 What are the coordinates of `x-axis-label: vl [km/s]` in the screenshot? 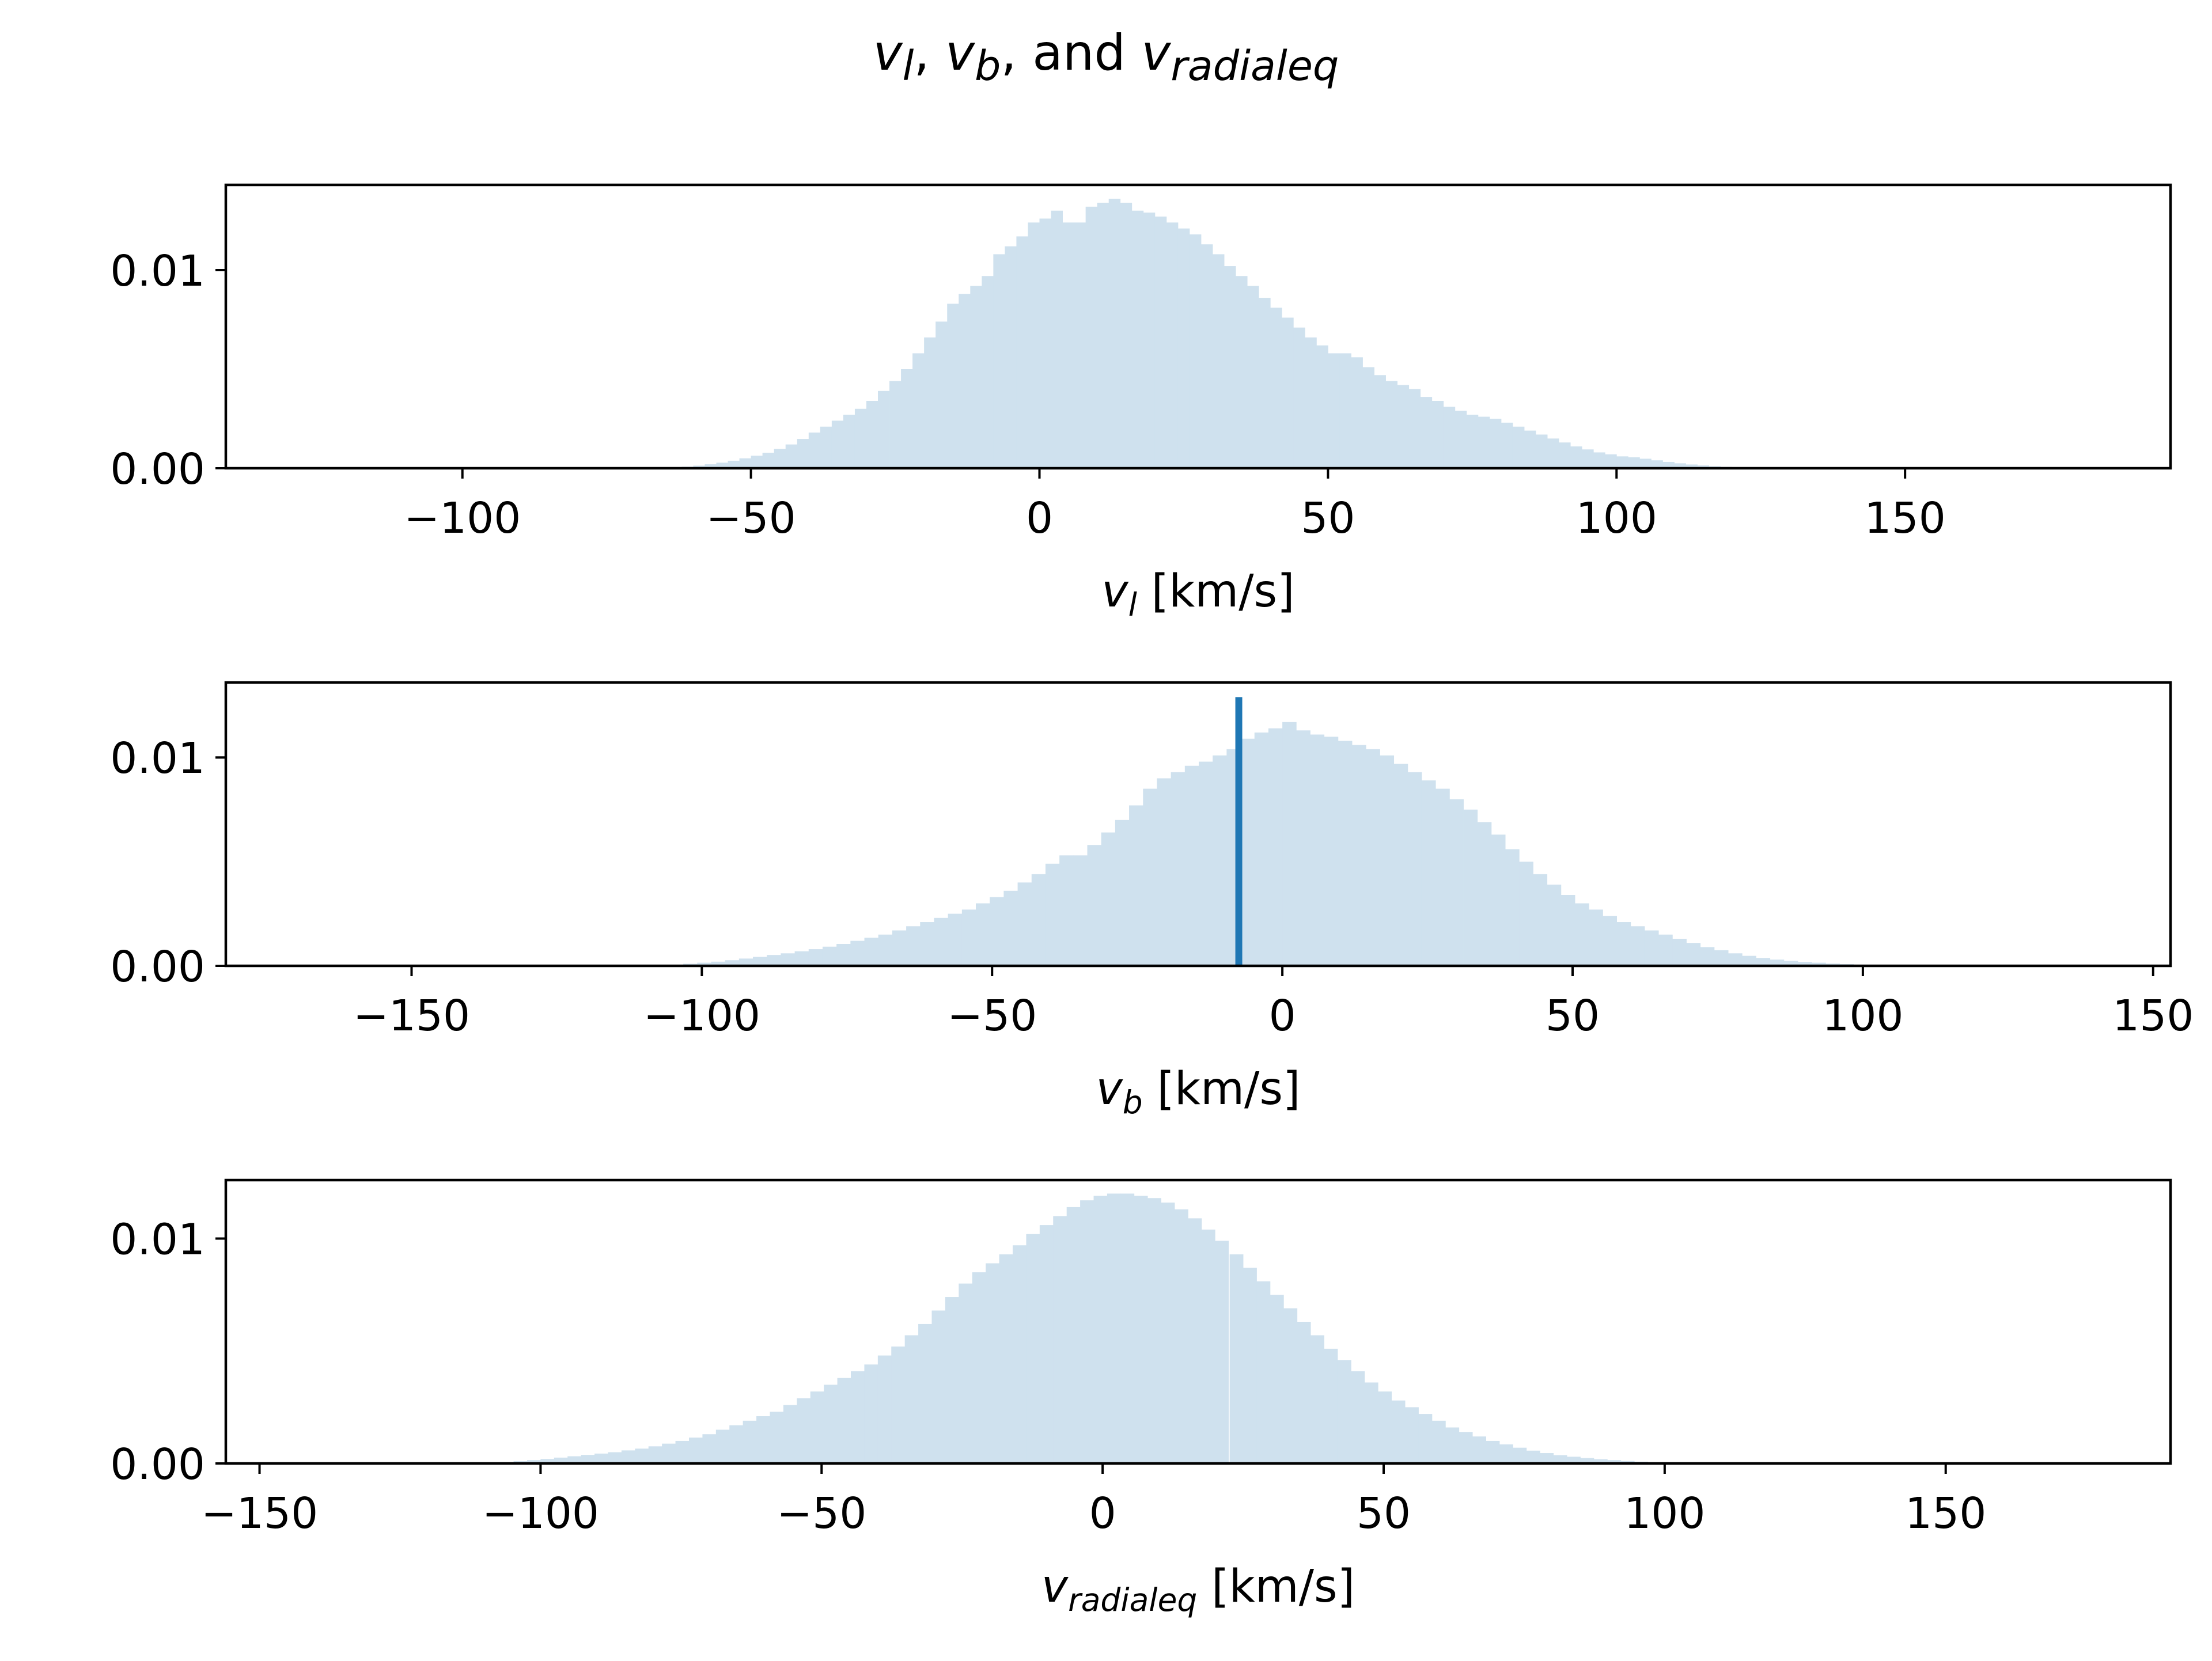 It's located at (1197, 594).